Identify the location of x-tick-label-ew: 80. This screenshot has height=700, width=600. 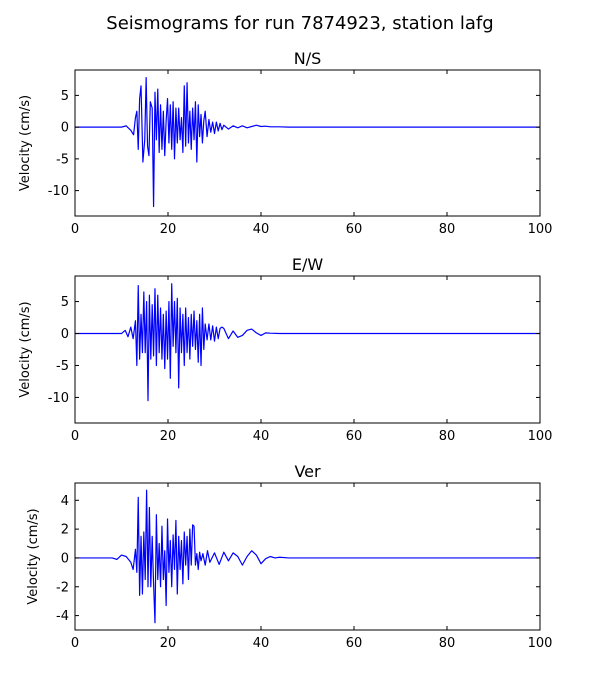
(447, 436).